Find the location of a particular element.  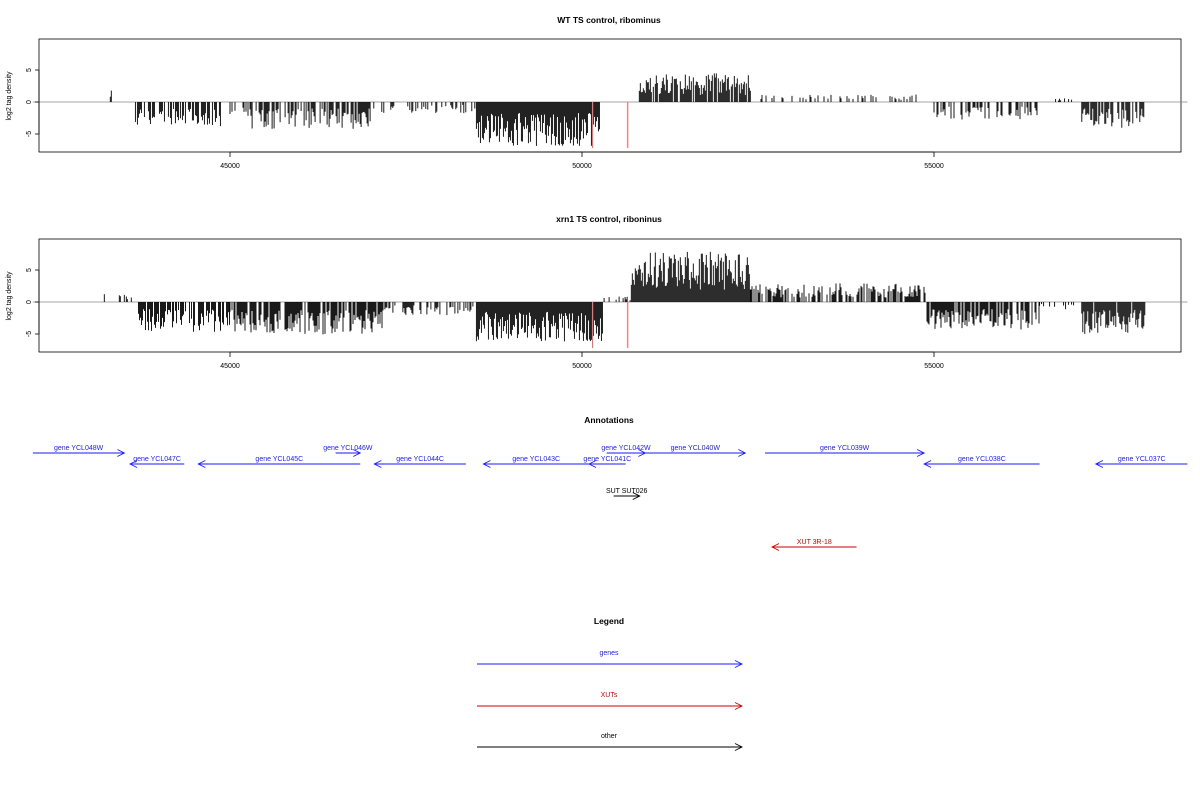

gene-arrow: gene YCL045C is located at coordinates (279, 462).